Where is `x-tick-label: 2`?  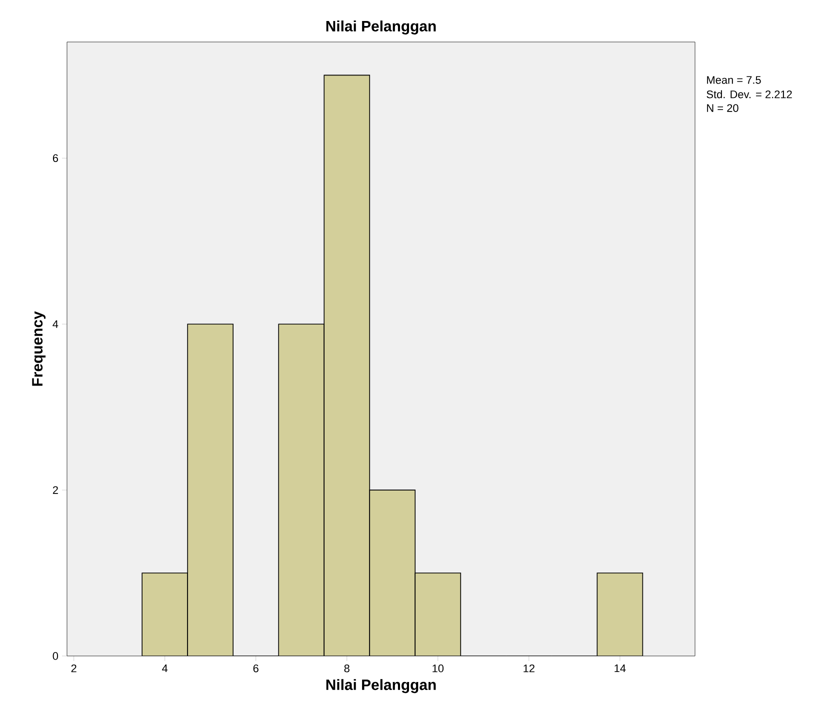
x-tick-label: 2 is located at coordinates (73, 668).